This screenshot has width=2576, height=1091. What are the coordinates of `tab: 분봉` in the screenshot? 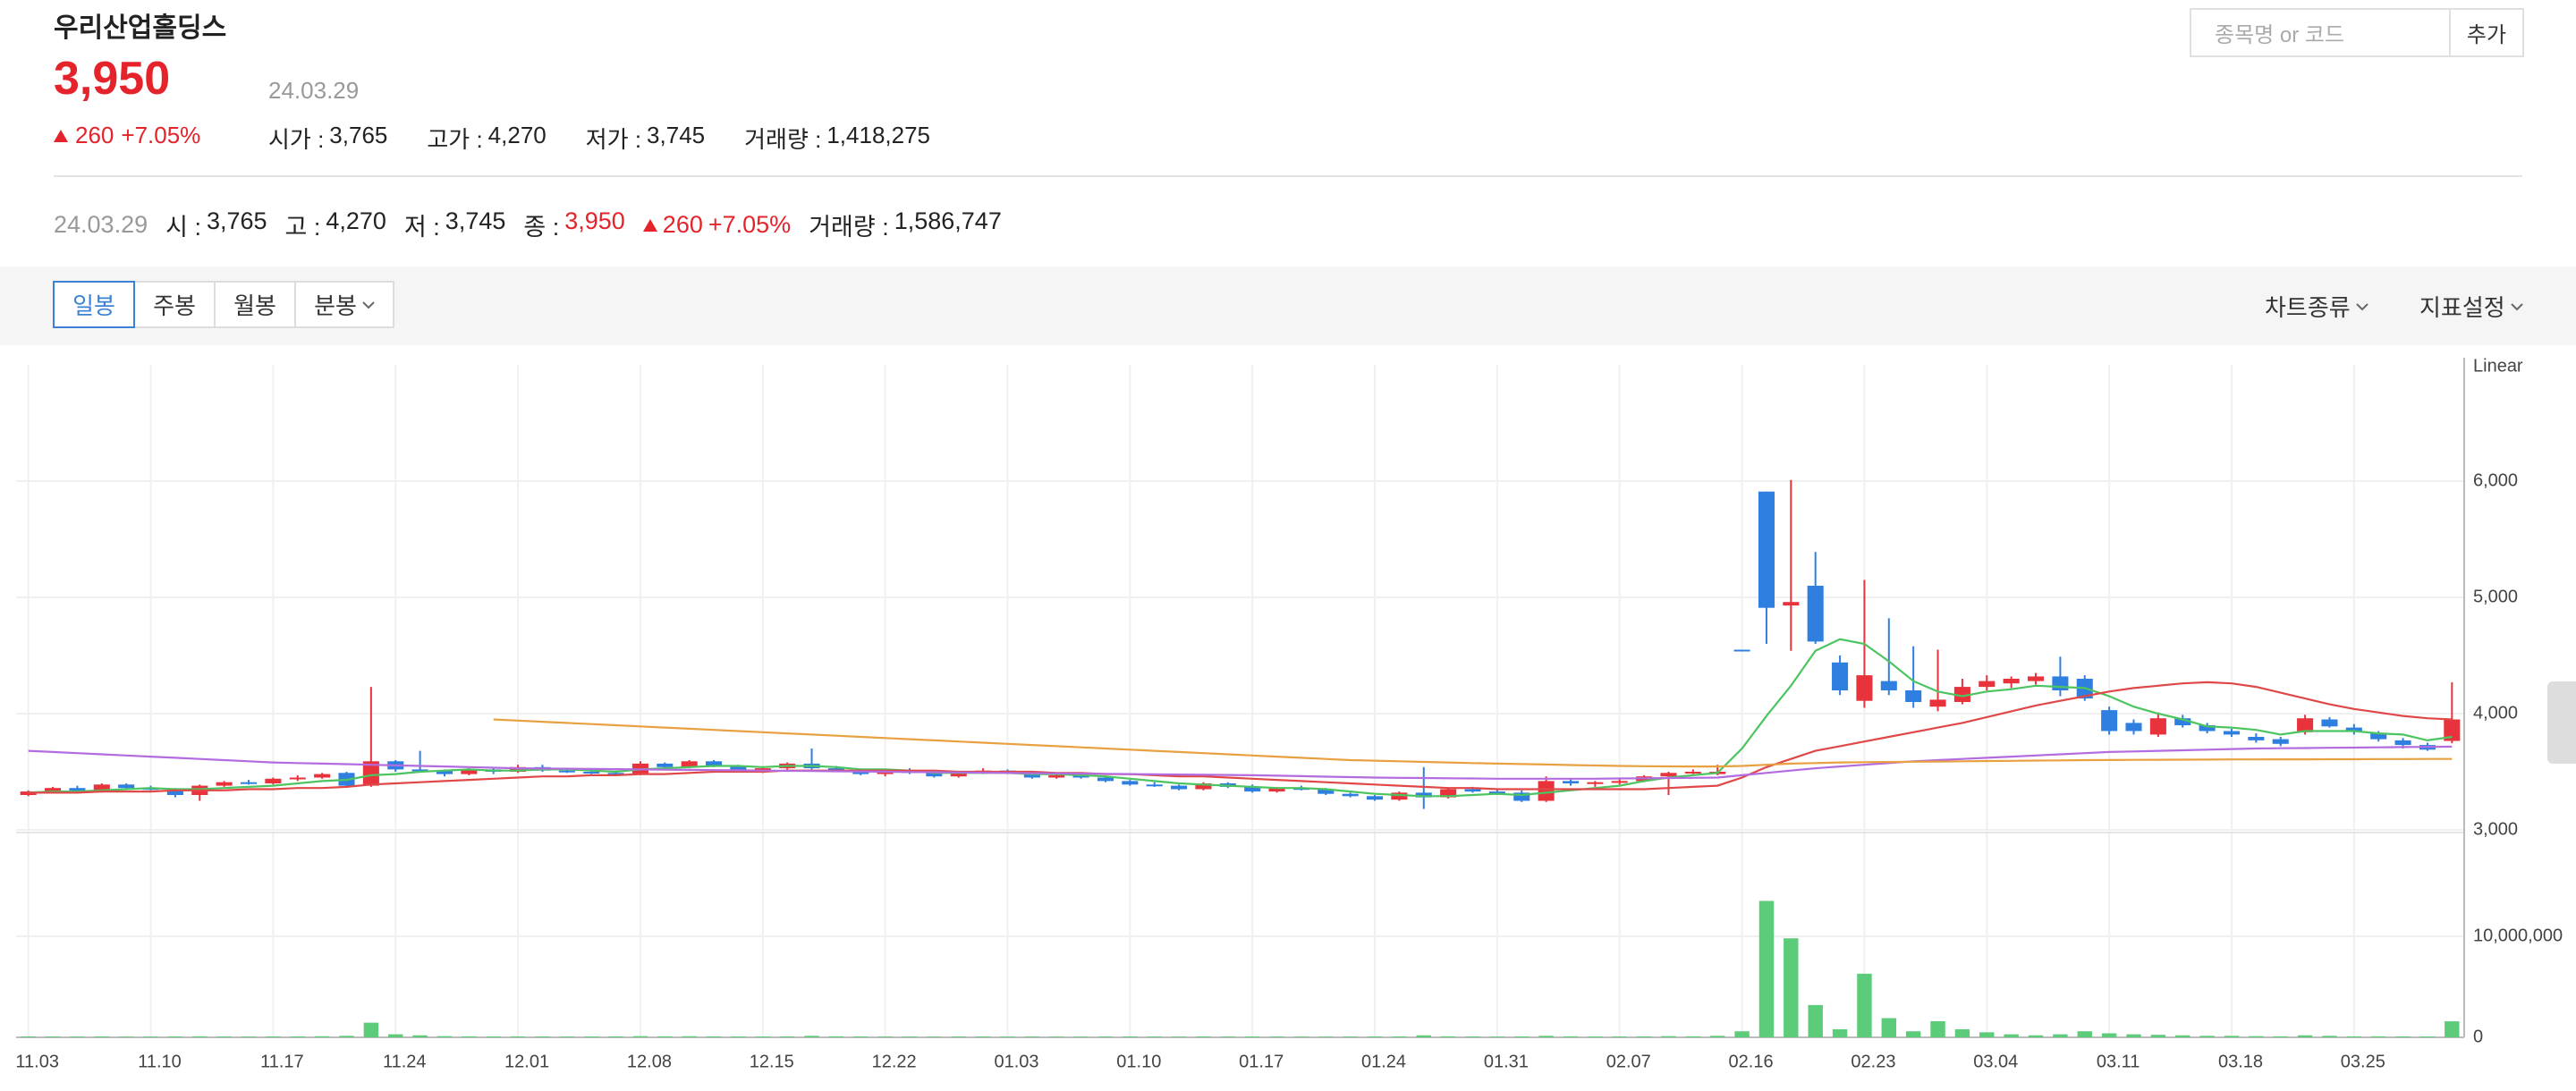 It's located at (344, 304).